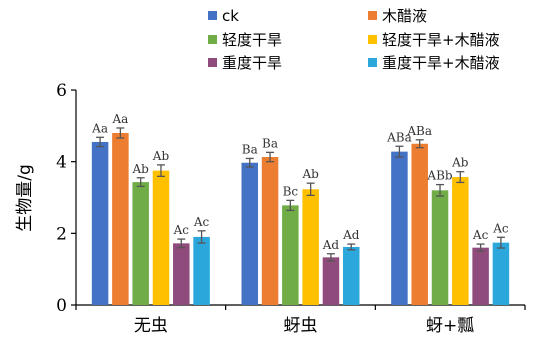 This screenshot has height=340, width=535. Describe the element at coordinates (25, 198) in the screenshot. I see `y-axis-label: 生物量/g` at that location.